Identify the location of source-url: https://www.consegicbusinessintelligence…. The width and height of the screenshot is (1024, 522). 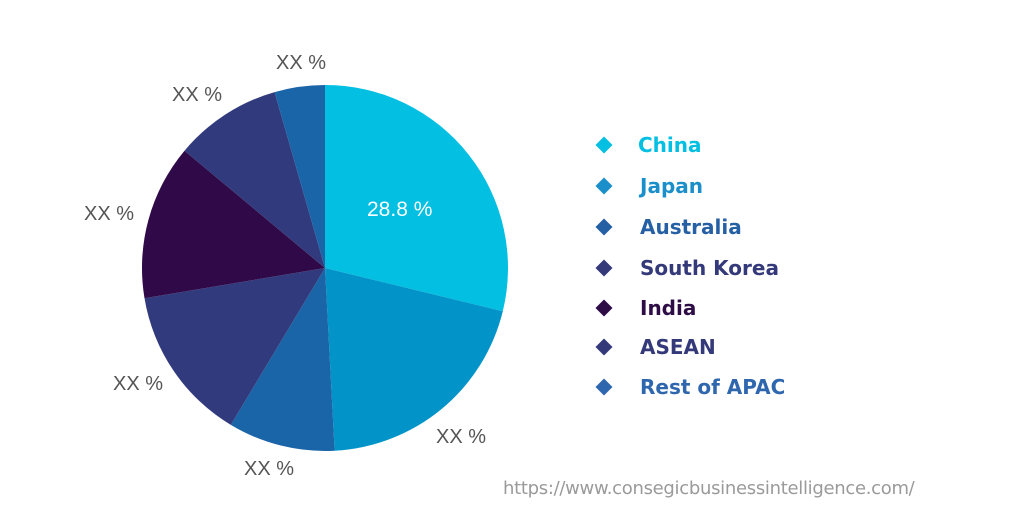
(709, 488).